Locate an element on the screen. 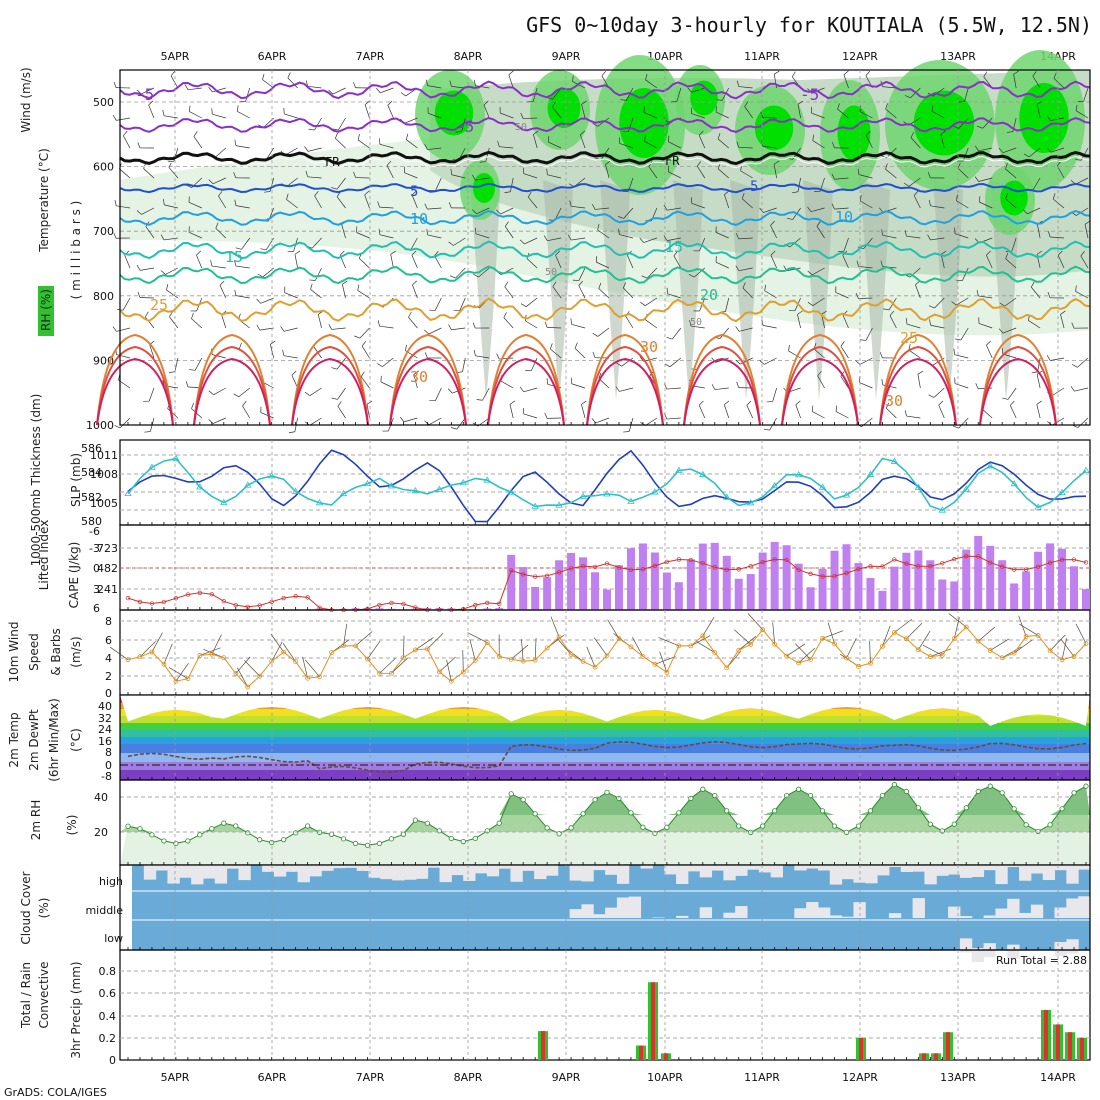 The height and width of the screenshot is (1100, 1100). rh-core is located at coordinates (564, 108).